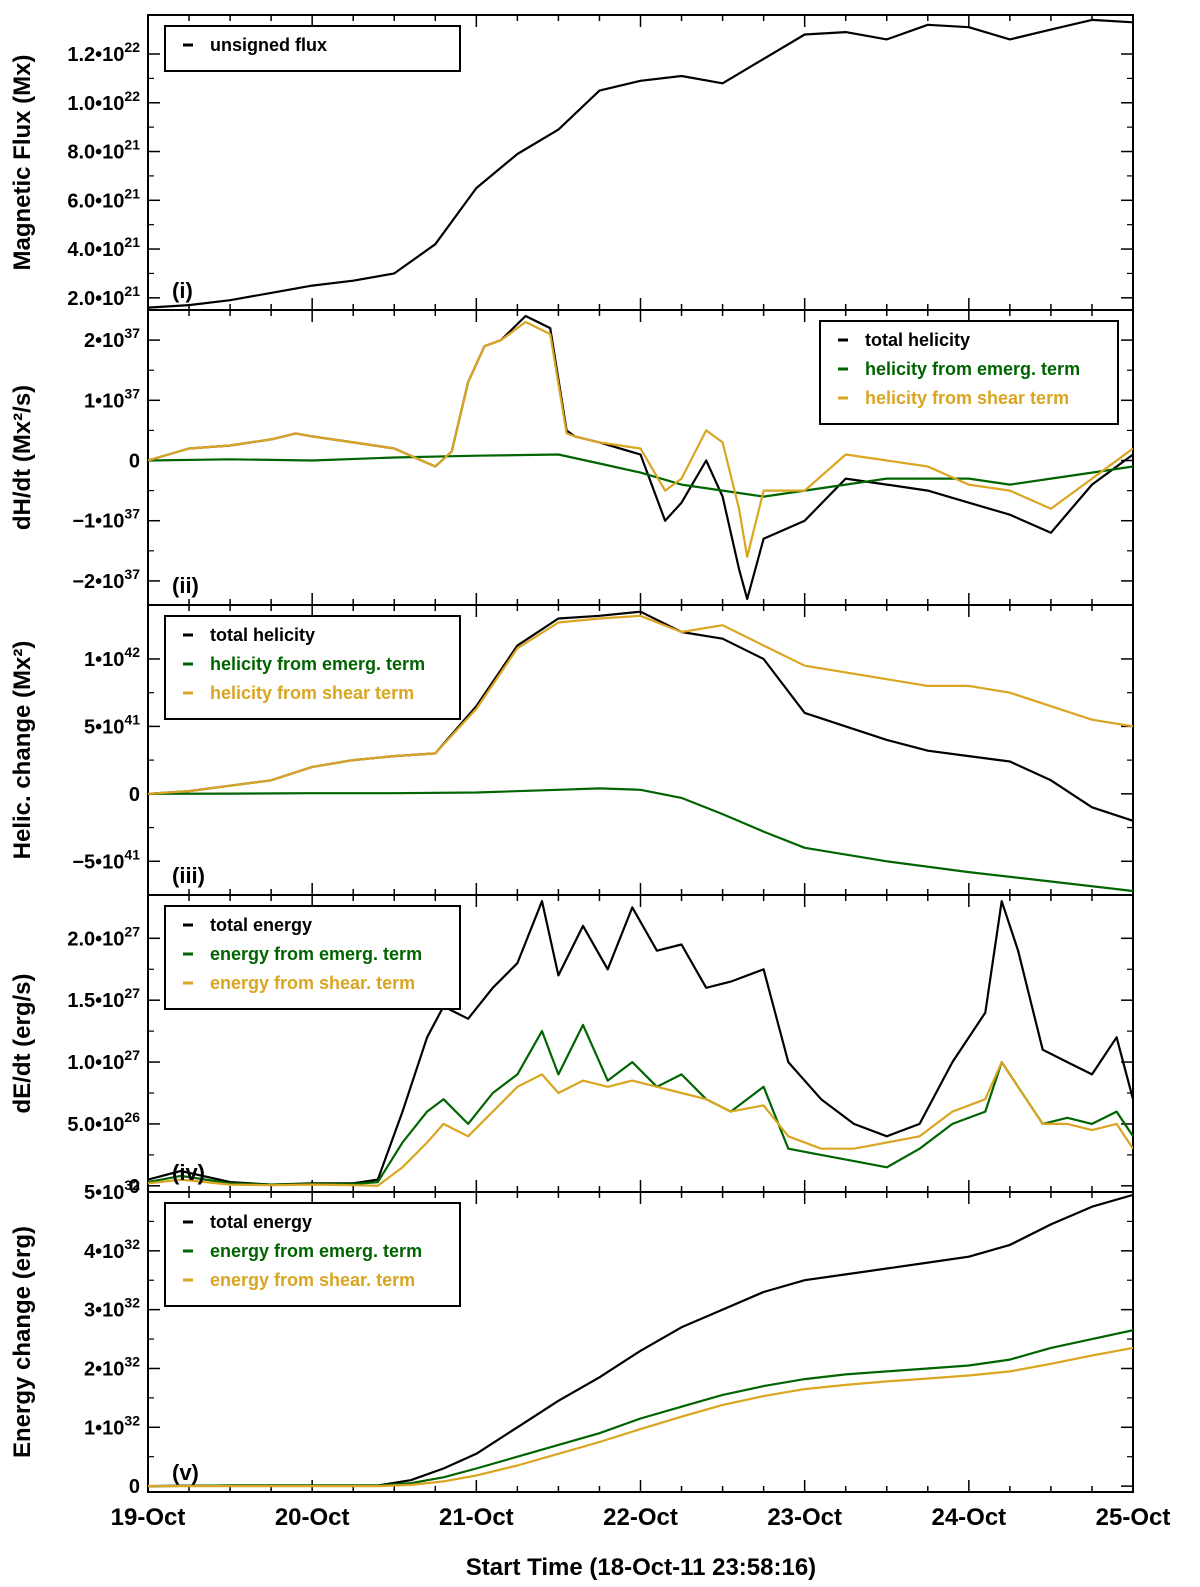 The image size is (1200, 1587). Describe the element at coordinates (112, 398) in the screenshot. I see `y-tick-label: 1•1037` at that location.